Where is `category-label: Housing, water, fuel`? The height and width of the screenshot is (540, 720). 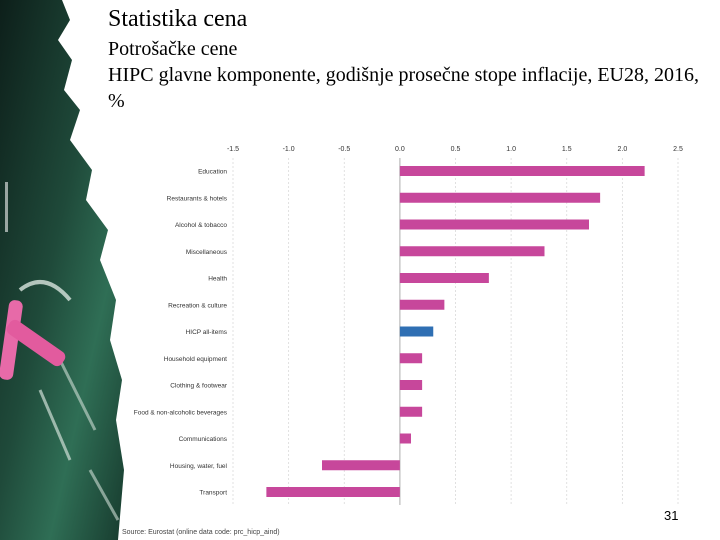
category-label: Housing, water, fuel is located at coordinates (199, 466).